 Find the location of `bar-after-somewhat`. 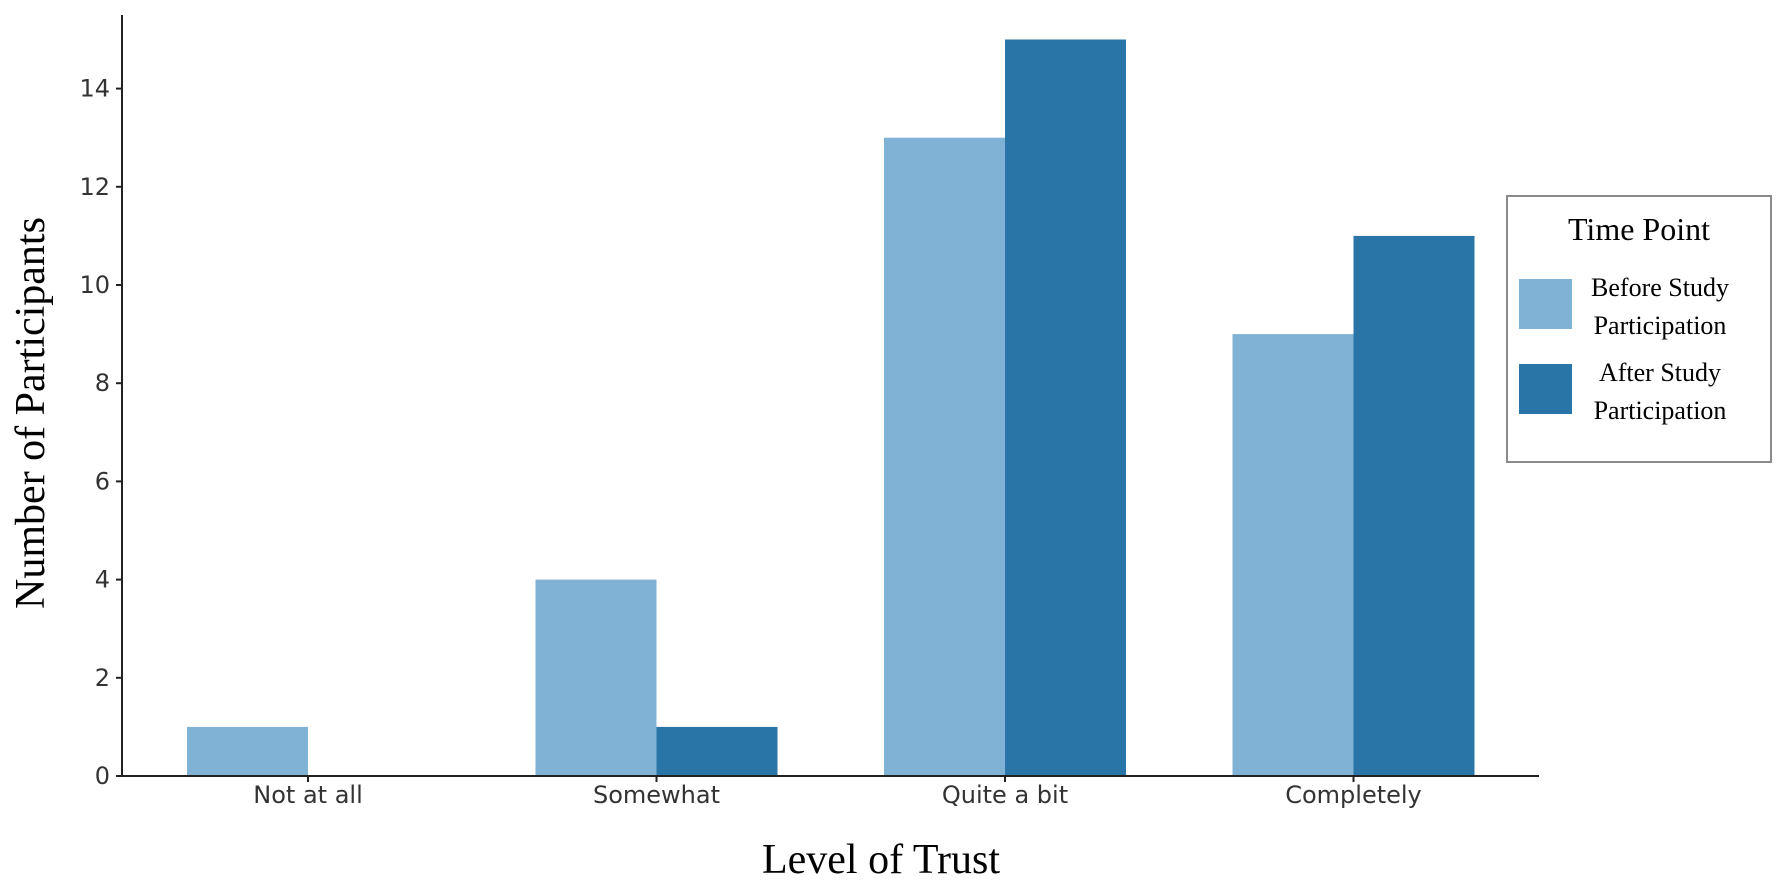

bar-after-somewhat is located at coordinates (717, 751).